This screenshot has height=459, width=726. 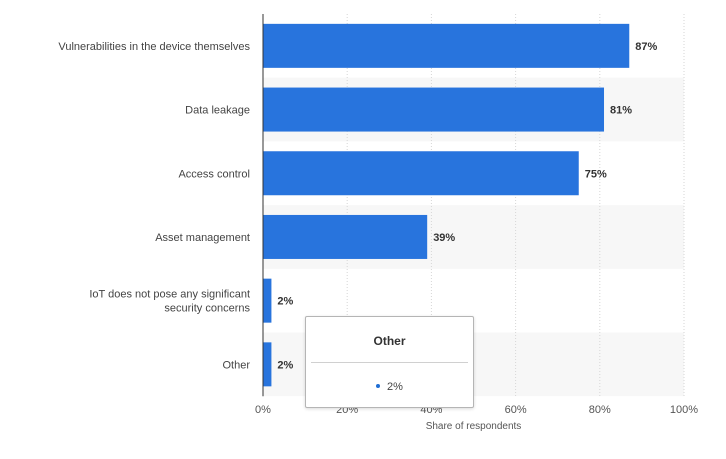 I want to click on x-tick-label: 80%, so click(x=600, y=410).